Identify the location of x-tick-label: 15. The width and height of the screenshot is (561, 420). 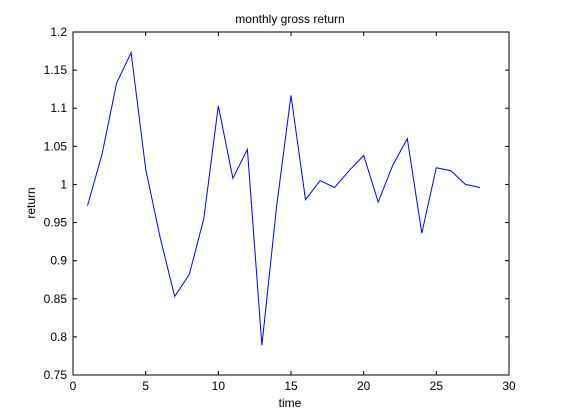
(291, 386).